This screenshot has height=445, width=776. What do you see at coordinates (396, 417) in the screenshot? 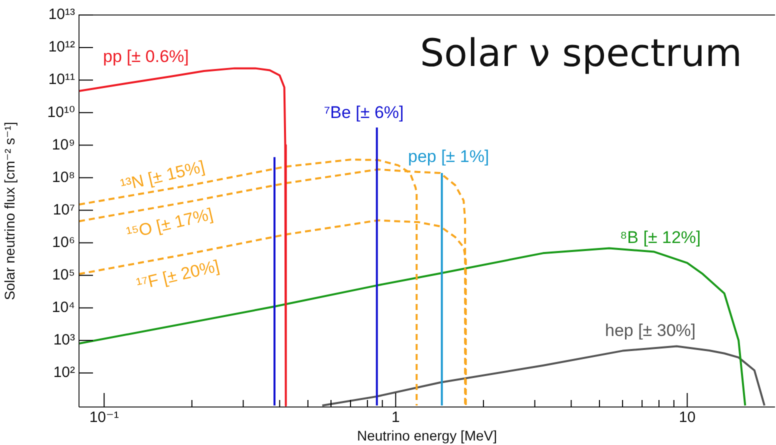
I see `x-tick-label: 1` at bounding box center [396, 417].